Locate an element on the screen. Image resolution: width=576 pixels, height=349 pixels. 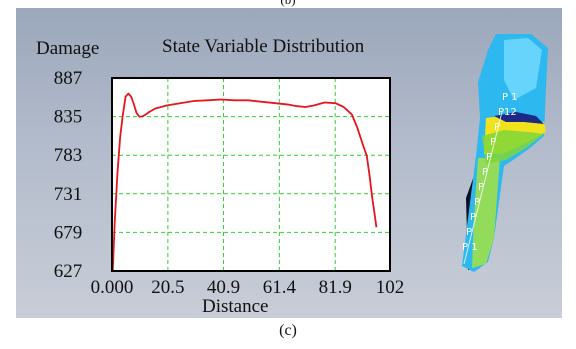
model-stem-highlight is located at coordinates (486, 213).